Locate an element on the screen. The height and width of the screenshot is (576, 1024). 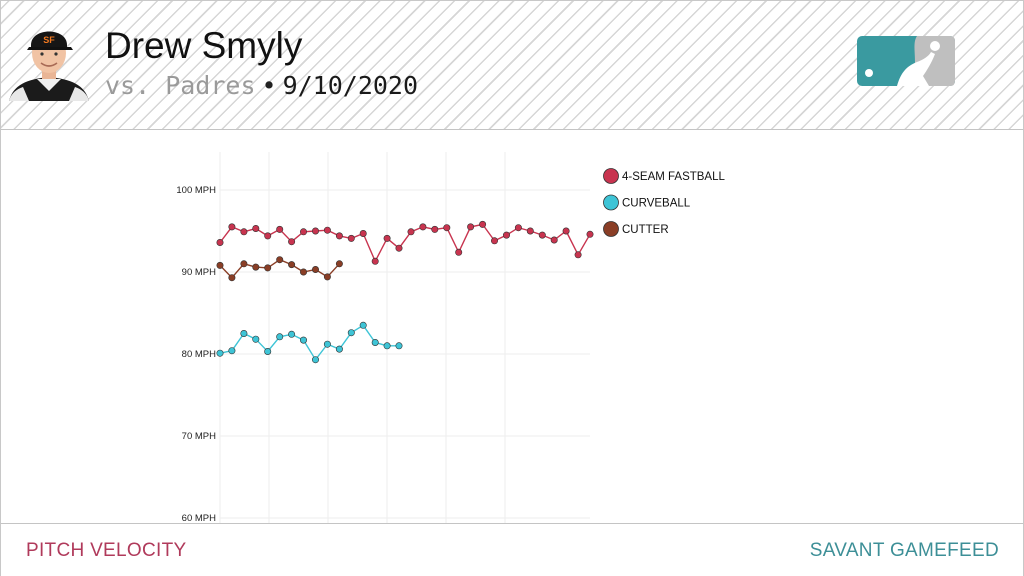
series-curveball is located at coordinates (309, 342).